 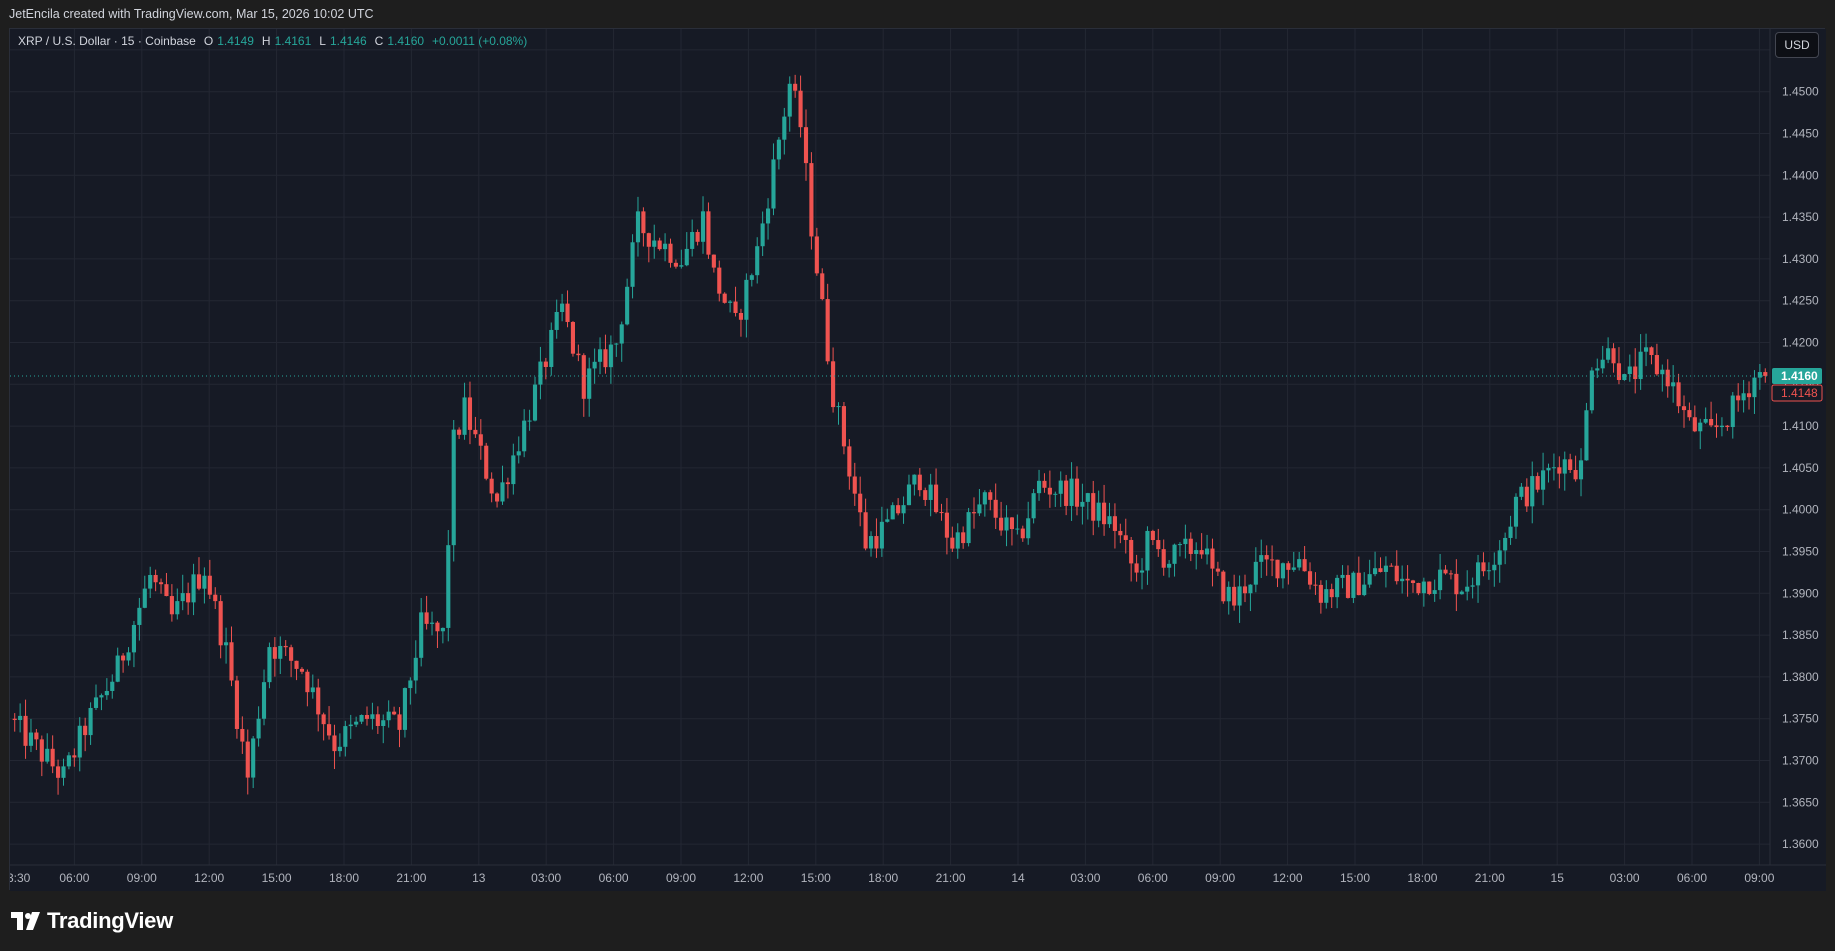 What do you see at coordinates (1800, 468) in the screenshot?
I see `price-tick-label: 1.4050` at bounding box center [1800, 468].